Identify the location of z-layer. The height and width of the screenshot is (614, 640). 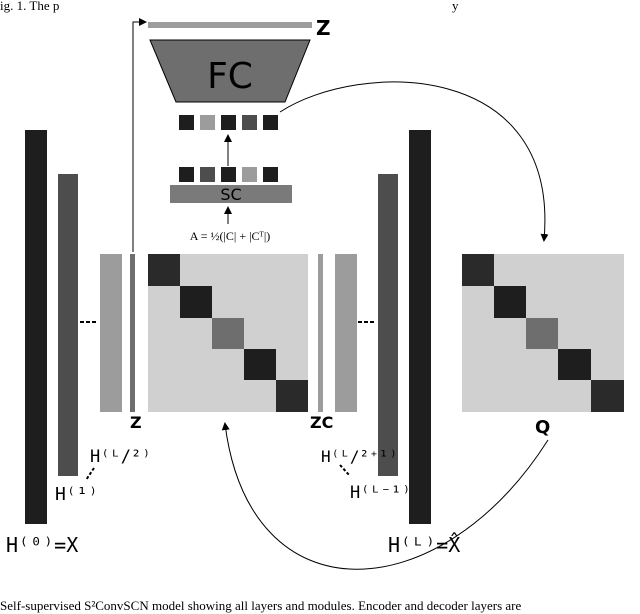
(132, 333).